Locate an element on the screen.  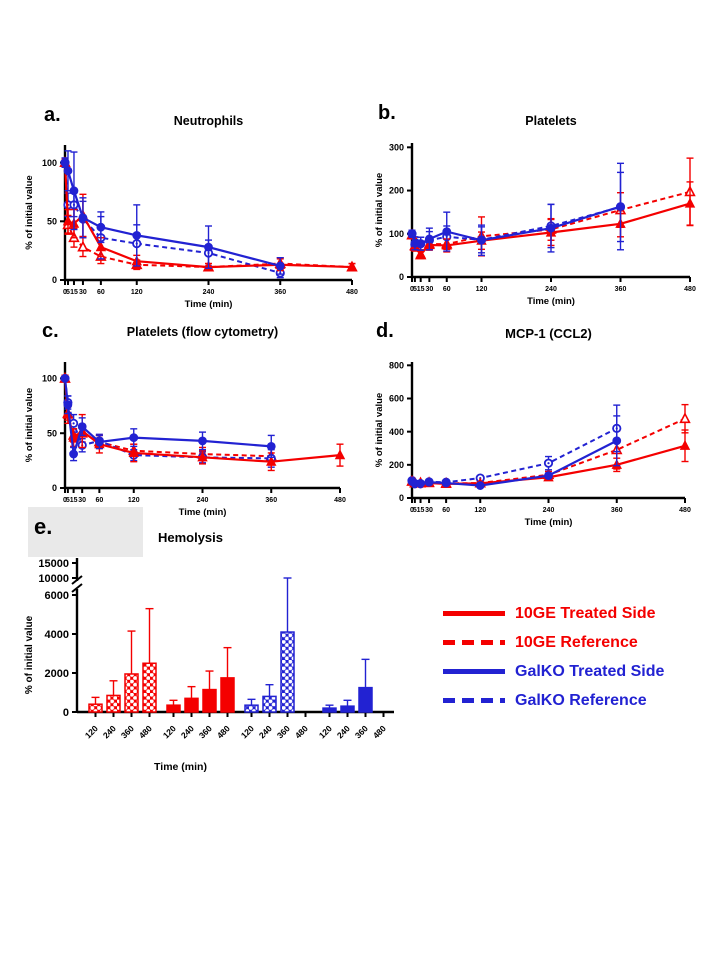
legend-label: 10GE Reference is located at coordinates (576, 642).